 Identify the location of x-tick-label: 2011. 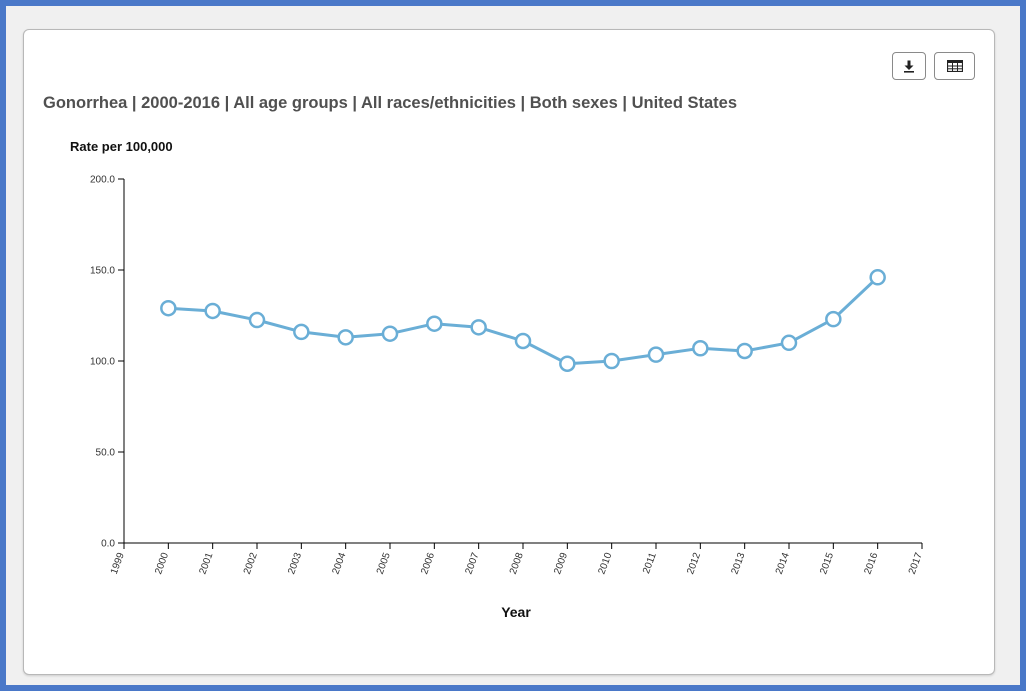
(650, 563).